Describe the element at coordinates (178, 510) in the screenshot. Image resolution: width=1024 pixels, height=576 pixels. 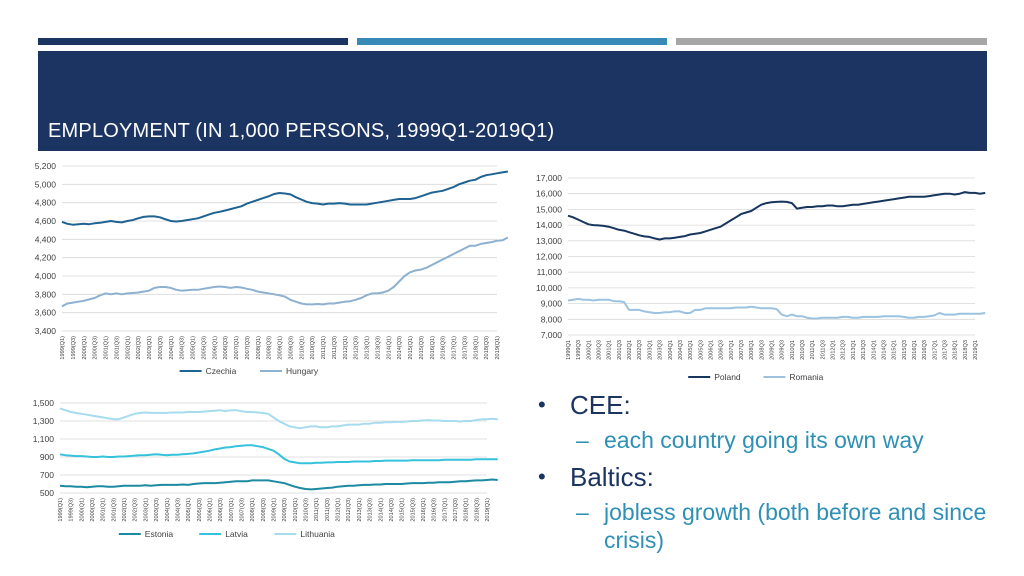
I see `x-tick-label: 2004(Q3)` at that location.